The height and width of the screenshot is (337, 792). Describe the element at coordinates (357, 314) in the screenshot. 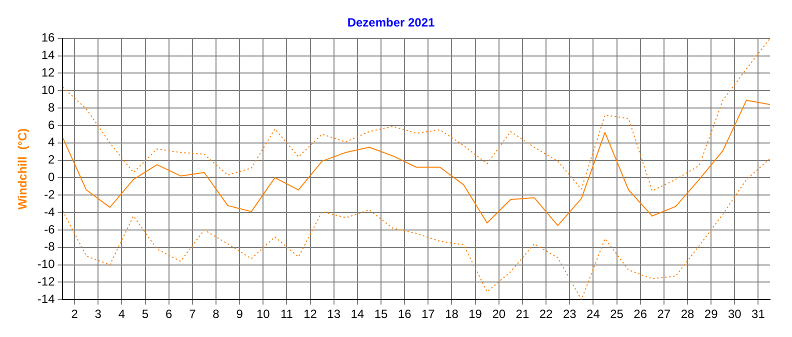

I see `x-tick-label: 14` at that location.